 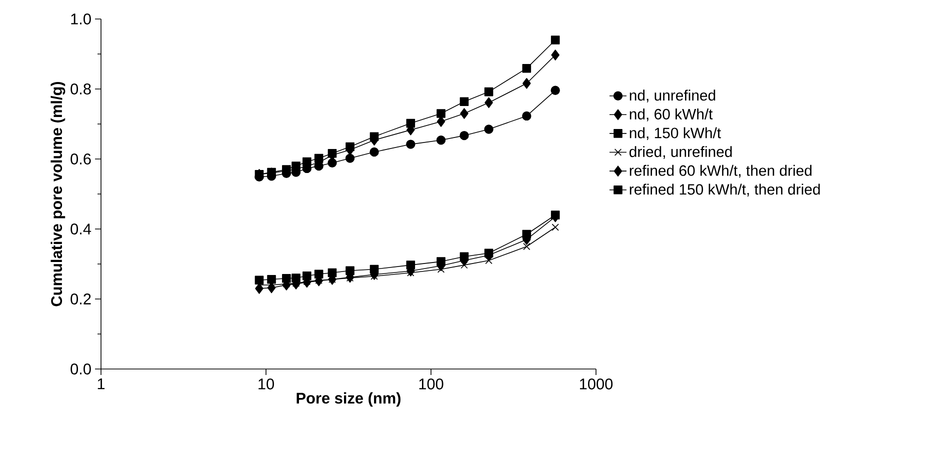 I want to click on legend-label: nd, 150 kWh/t, so click(x=675, y=133).